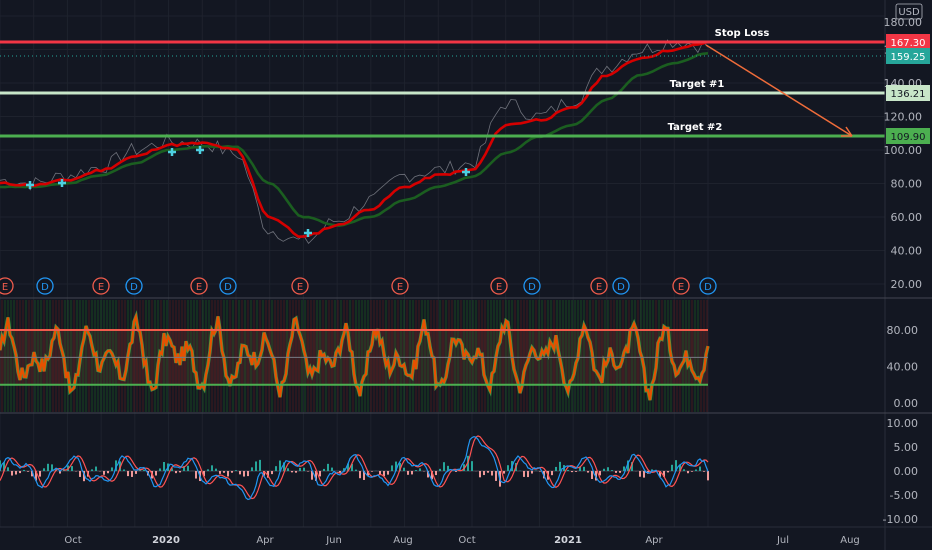 The image size is (932, 550). Describe the element at coordinates (782, 540) in the screenshot. I see `time-axis-tick: Jul` at that location.